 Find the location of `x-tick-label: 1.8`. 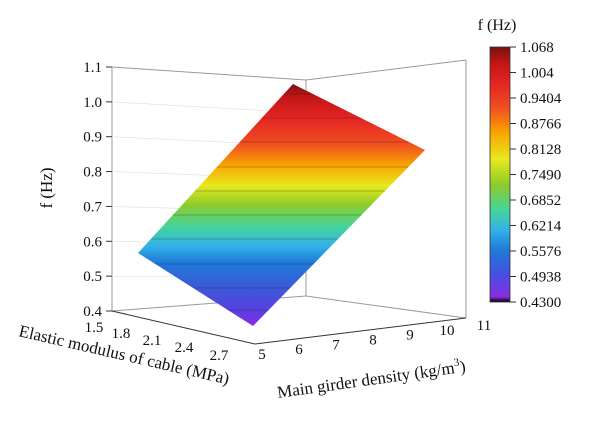

x-tick-label: 1.8 is located at coordinates (121, 334).